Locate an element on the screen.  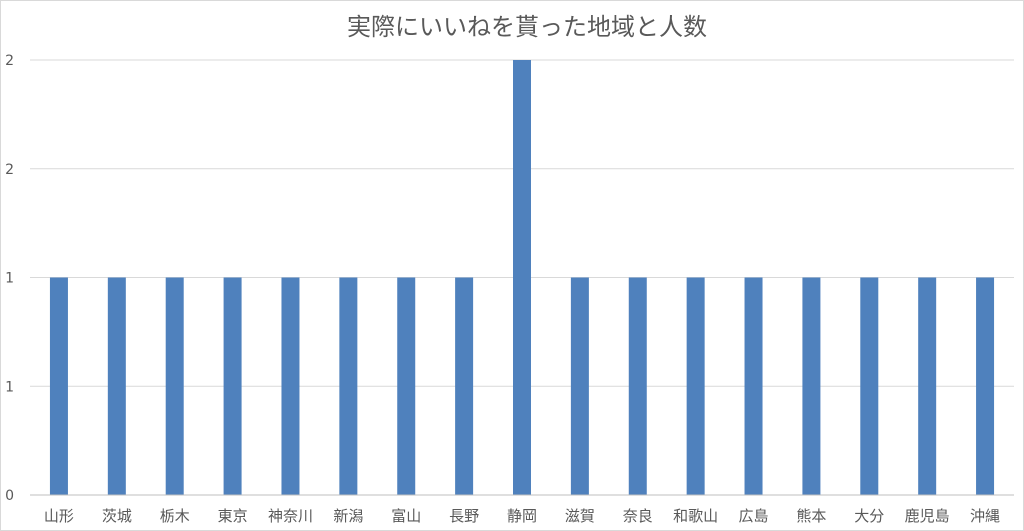
x-axis-tick-labels: 山形 茨城 栃木 東京 神奈川 新潟 富山 長野 静岡 滋賀 奈良 和歌山 広島 熊本 大分 鹿児島 沖縄 is located at coordinates (522, 516).